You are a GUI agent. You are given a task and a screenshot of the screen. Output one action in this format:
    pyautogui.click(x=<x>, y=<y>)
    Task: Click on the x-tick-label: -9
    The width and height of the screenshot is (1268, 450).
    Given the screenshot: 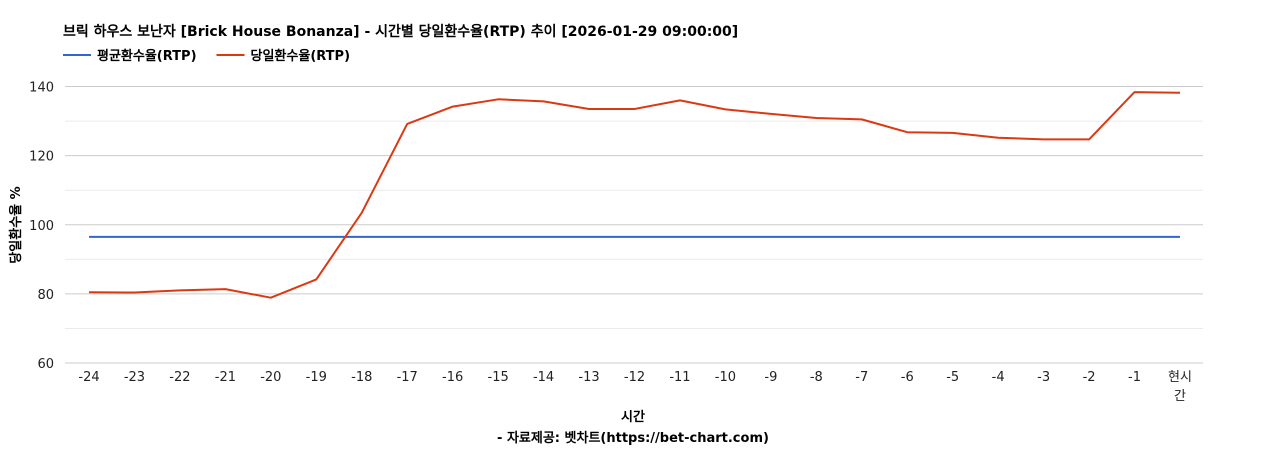 What is the action you would take?
    pyautogui.click(x=770, y=377)
    